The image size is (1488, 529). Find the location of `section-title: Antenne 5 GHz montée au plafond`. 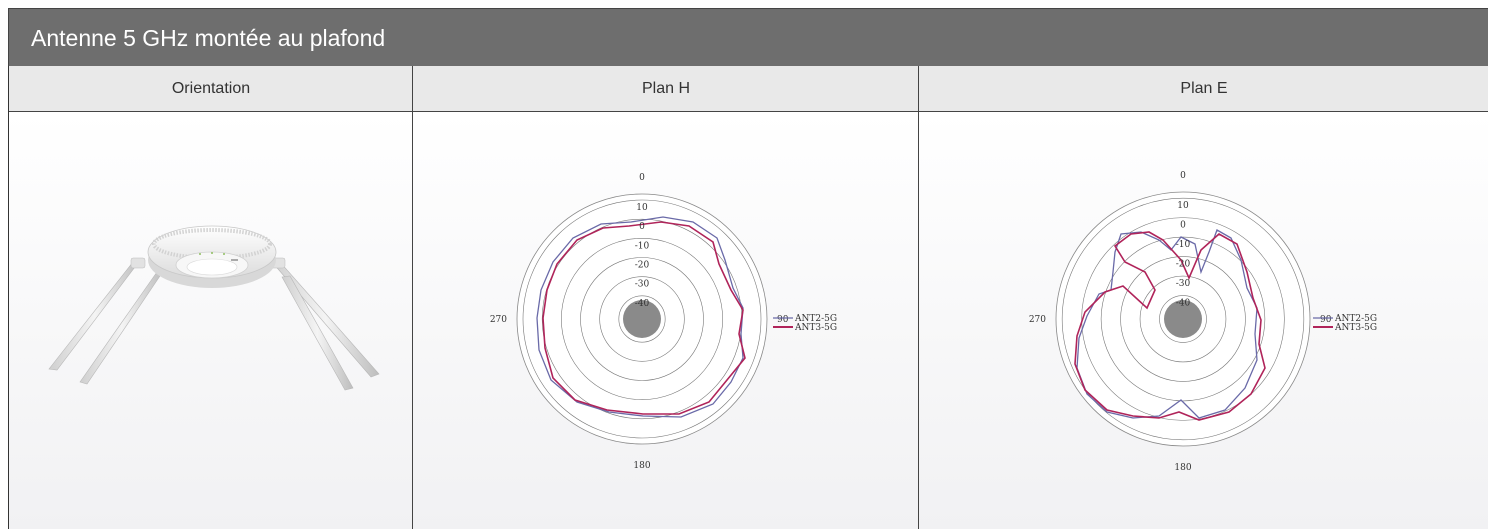

section-title: Antenne 5 GHz montée au plafond is located at coordinates (748, 37).